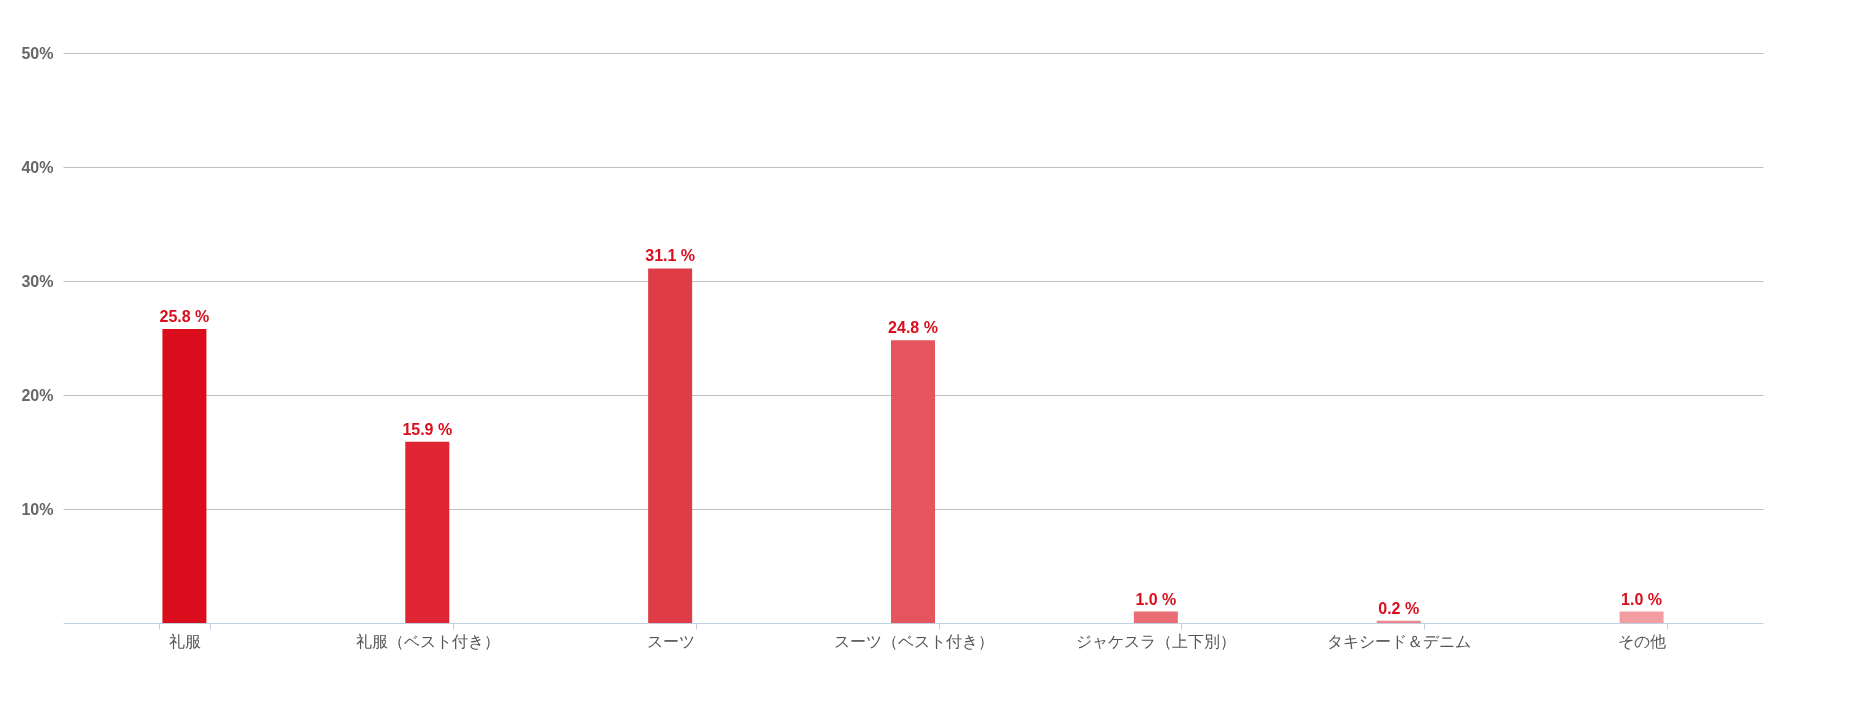  I want to click on data-label: 24.8 %, so click(913, 328).